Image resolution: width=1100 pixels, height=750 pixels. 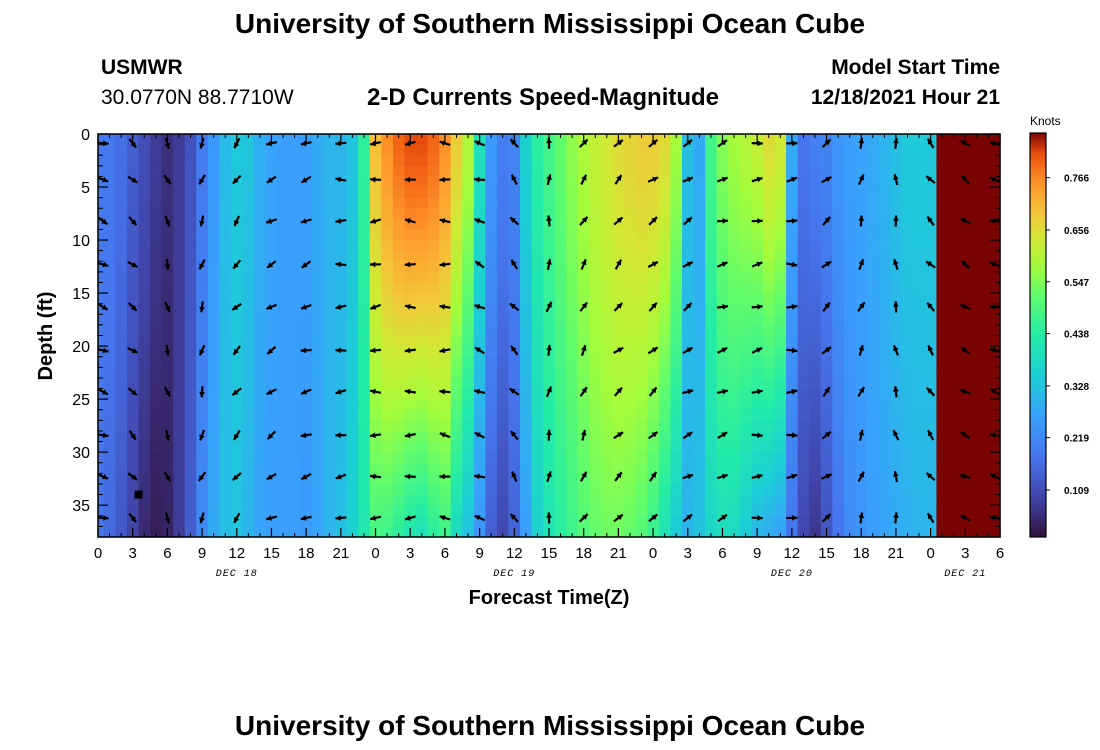 What do you see at coordinates (896, 553) in the screenshot?
I see `x-tick-label: 21` at bounding box center [896, 553].